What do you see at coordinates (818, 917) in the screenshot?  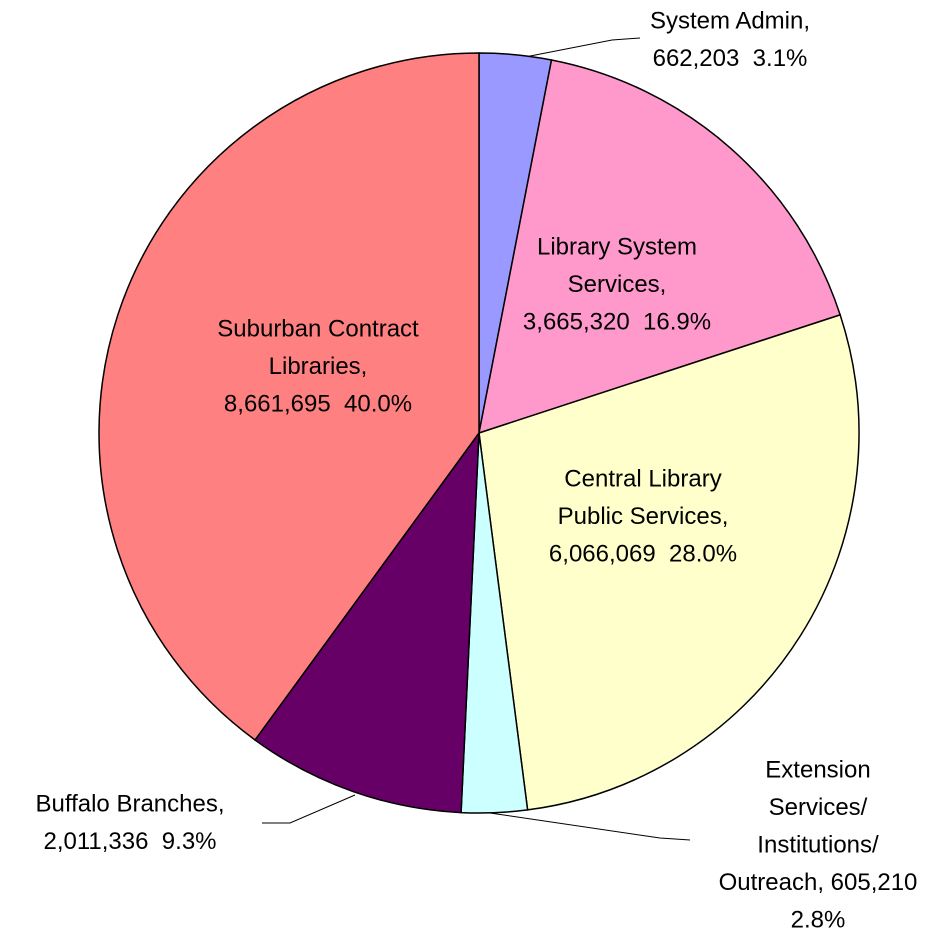 I see `data-label: 2.8%` at bounding box center [818, 917].